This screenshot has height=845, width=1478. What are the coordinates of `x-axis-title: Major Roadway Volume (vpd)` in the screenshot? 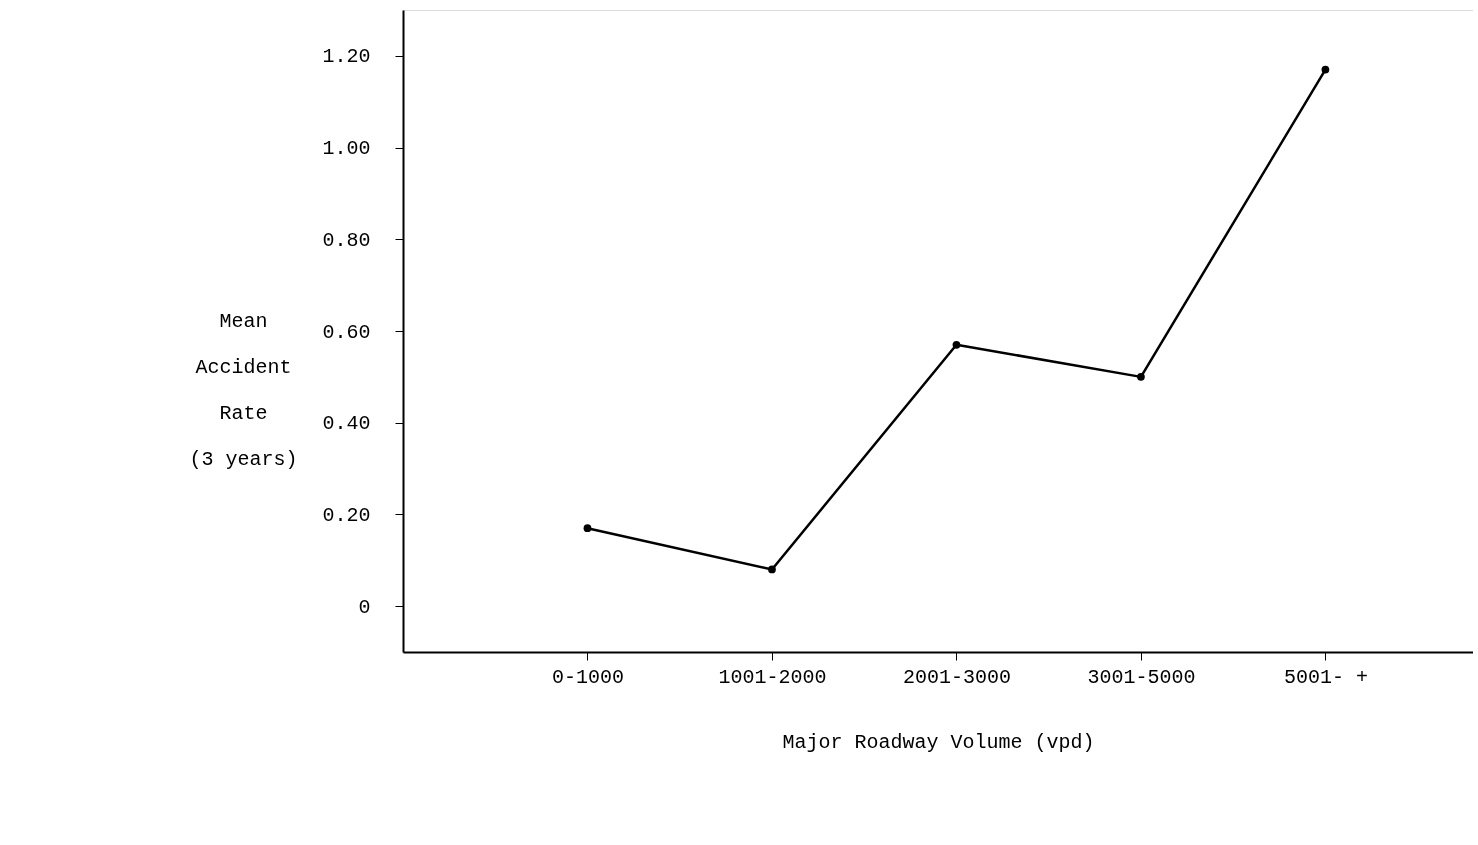 It's located at (938, 742).